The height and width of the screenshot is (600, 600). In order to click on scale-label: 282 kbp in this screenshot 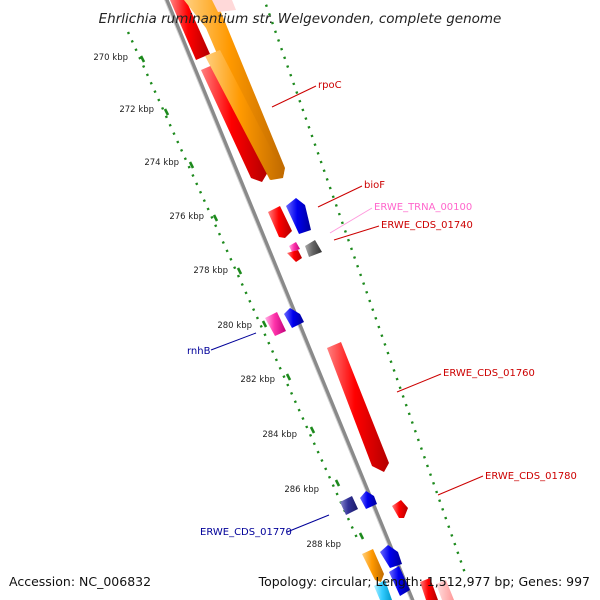, I will do `click(257, 380)`.